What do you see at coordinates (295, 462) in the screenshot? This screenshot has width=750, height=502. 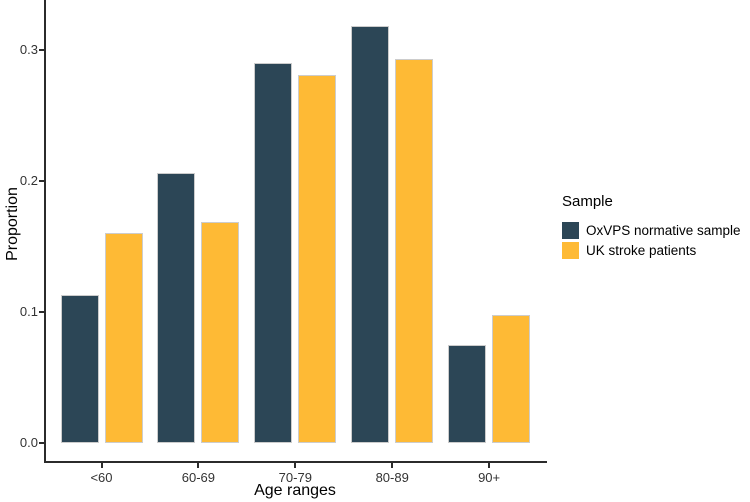 I see `x-axis-line` at bounding box center [295, 462].